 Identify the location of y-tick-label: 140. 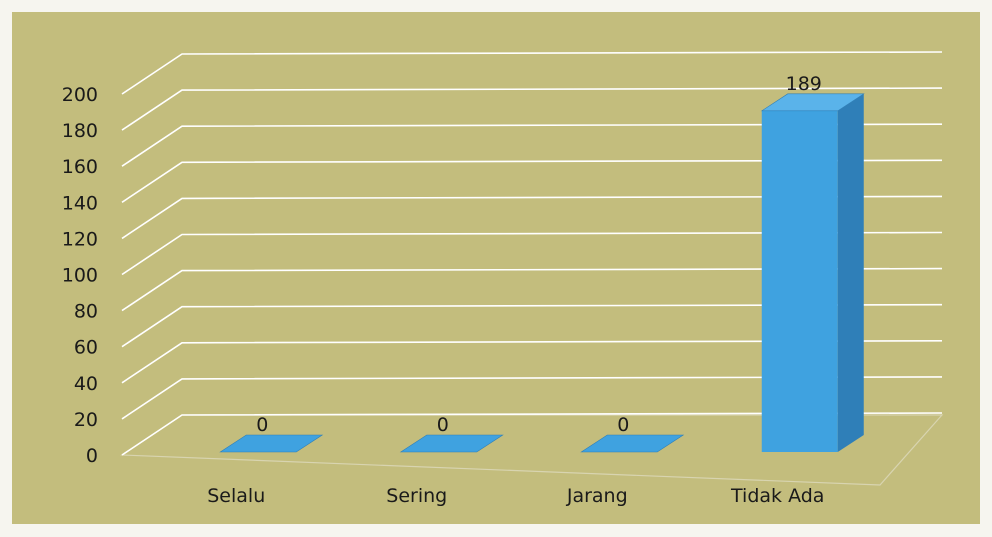
(80, 203).